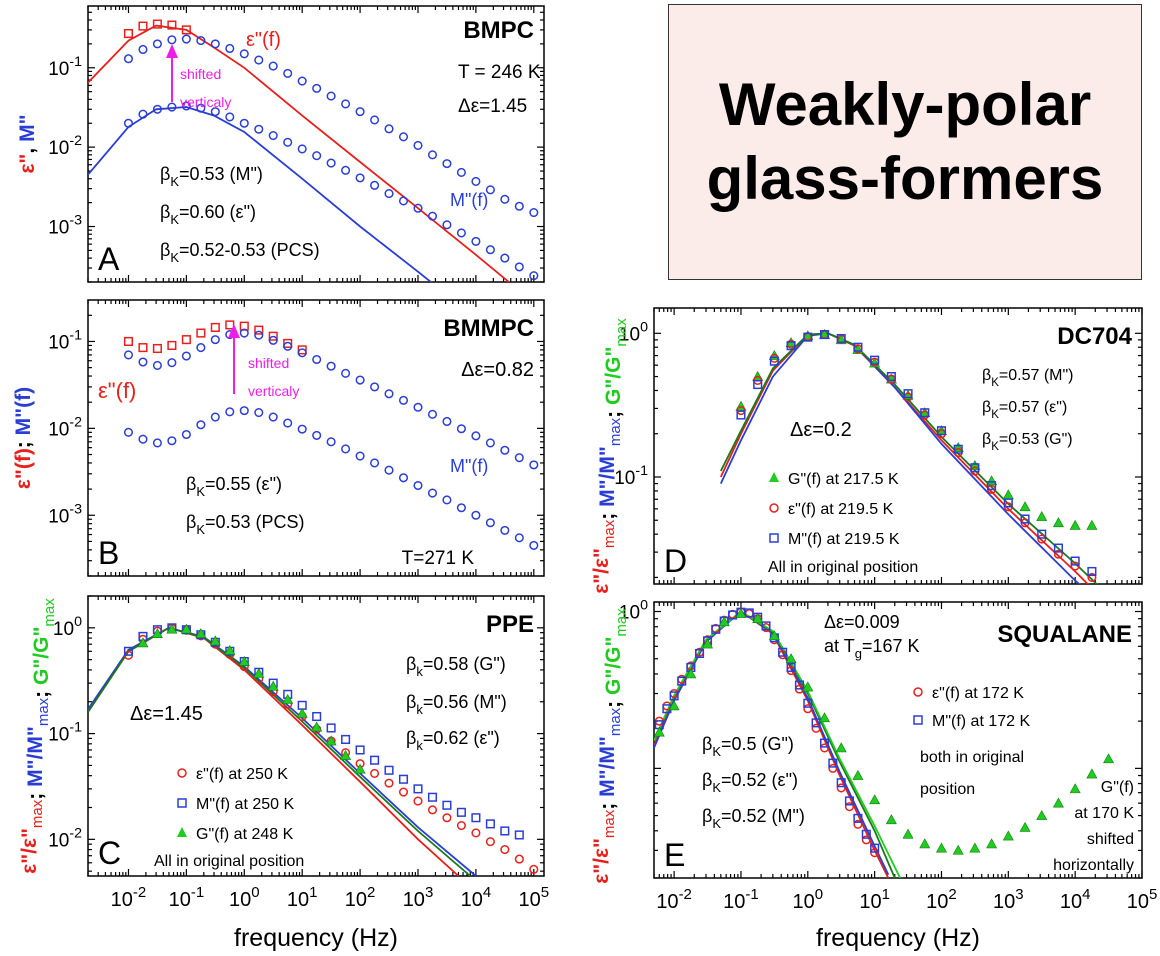  What do you see at coordinates (1027, 378) in the screenshot?
I see `beta-label: βK=0.57 (M")` at bounding box center [1027, 378].